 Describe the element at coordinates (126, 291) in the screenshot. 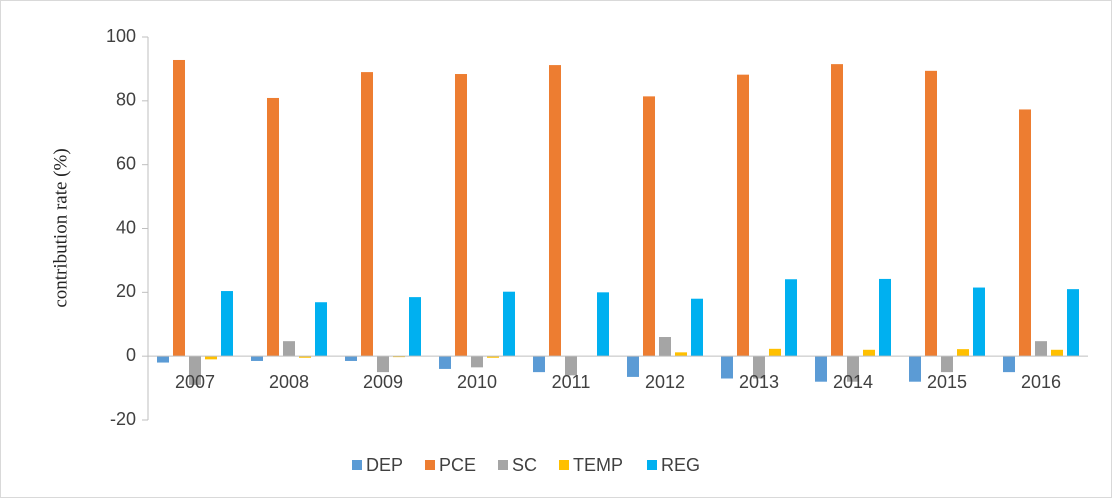

I see `y-tick-label: 20` at that location.